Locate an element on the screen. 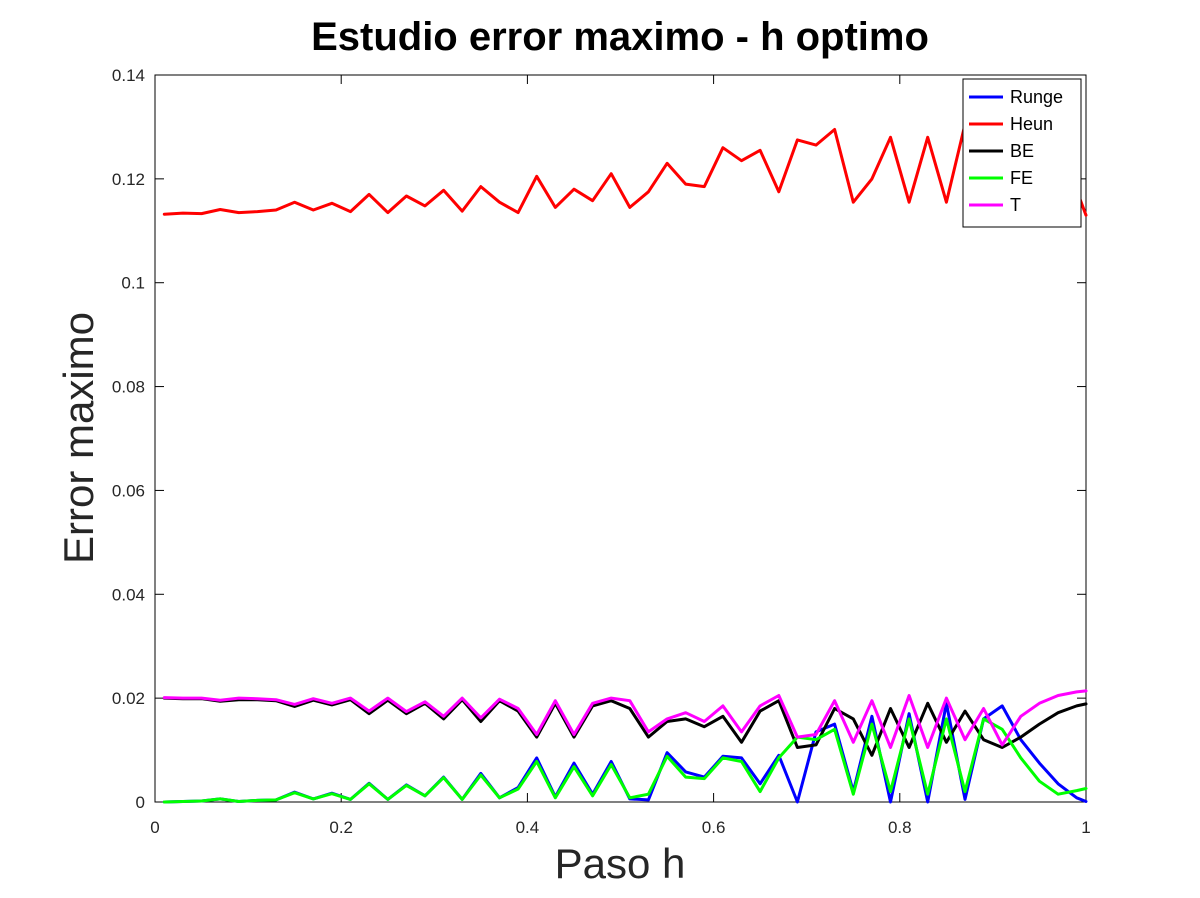  legend-box is located at coordinates (1022, 153).